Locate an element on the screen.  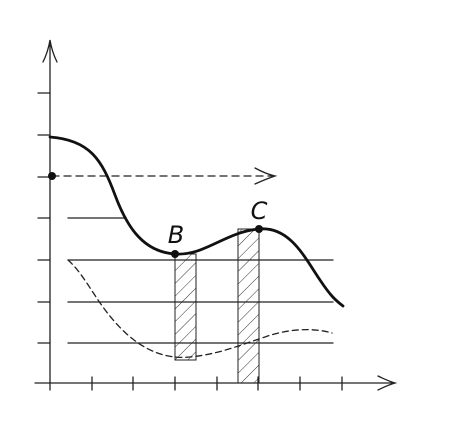
dashed-curve is located at coordinates (200, 309).